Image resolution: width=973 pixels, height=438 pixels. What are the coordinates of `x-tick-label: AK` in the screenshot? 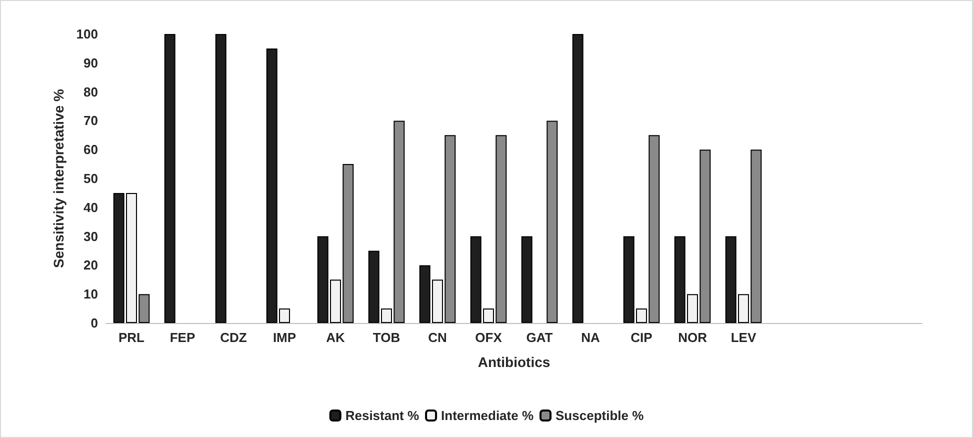 It's located at (336, 337).